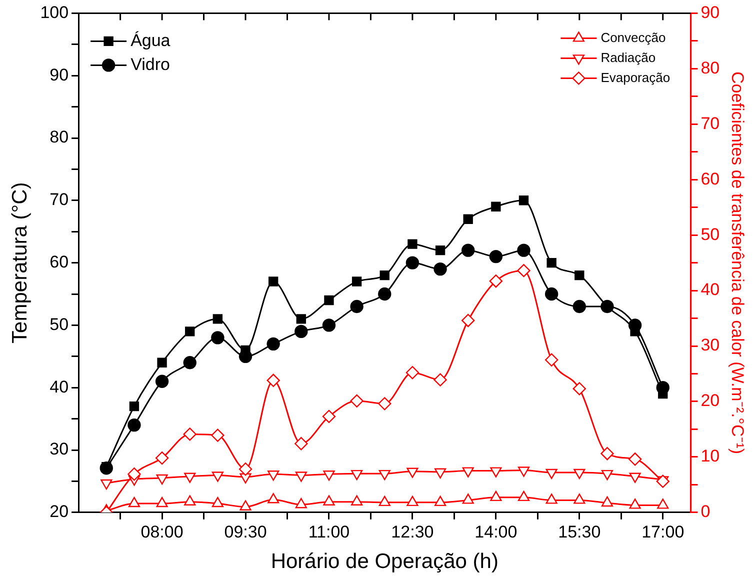 This screenshot has height=583, width=755. Describe the element at coordinates (54, 12) in the screenshot. I see `y-tick-label: 100` at that location.